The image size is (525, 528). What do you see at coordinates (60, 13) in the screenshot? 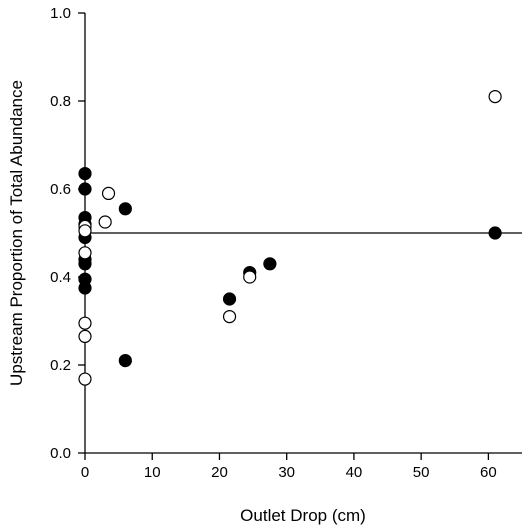
I see `y-tick-label: 1.0` at bounding box center [60, 13].